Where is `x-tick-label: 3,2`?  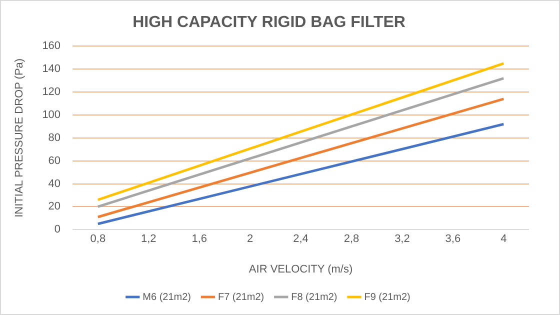 x-tick-label: 3,2 is located at coordinates (402, 239).